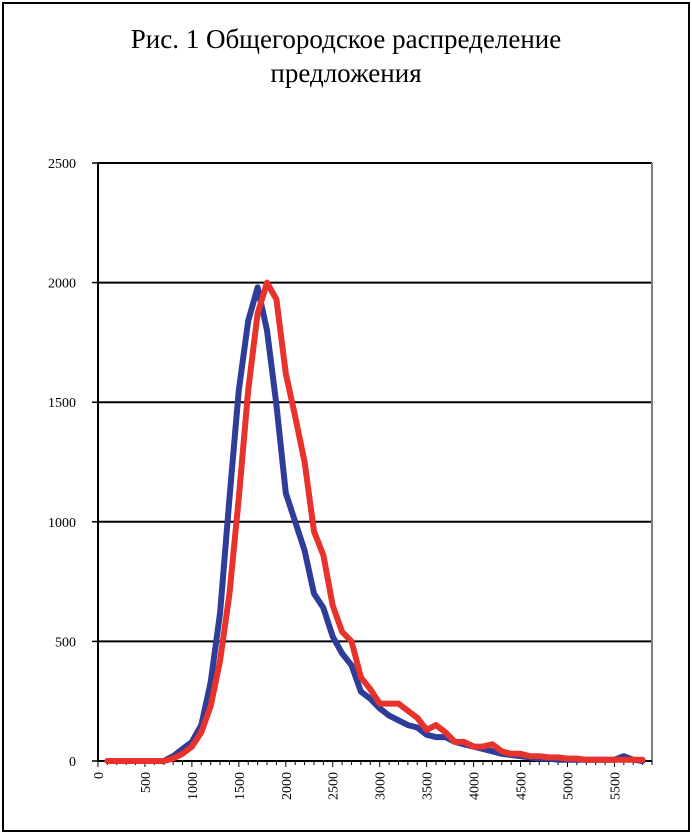  Describe the element at coordinates (62, 403) in the screenshot. I see `y-tick-label-1500: 1500` at that location.